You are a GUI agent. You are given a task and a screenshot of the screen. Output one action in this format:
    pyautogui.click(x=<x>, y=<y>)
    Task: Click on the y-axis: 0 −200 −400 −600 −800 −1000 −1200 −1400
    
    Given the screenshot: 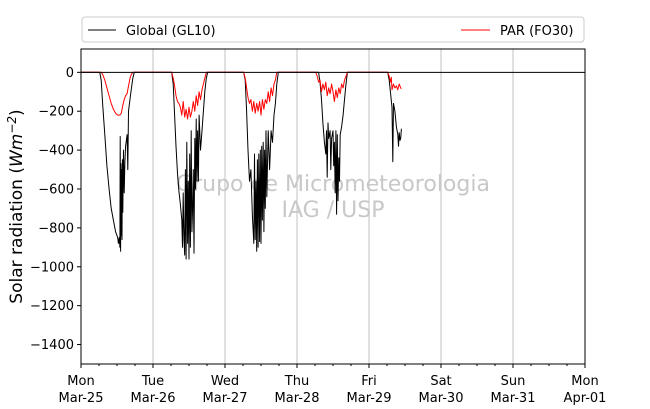 What is the action you would take?
    pyautogui.click(x=55, y=209)
    